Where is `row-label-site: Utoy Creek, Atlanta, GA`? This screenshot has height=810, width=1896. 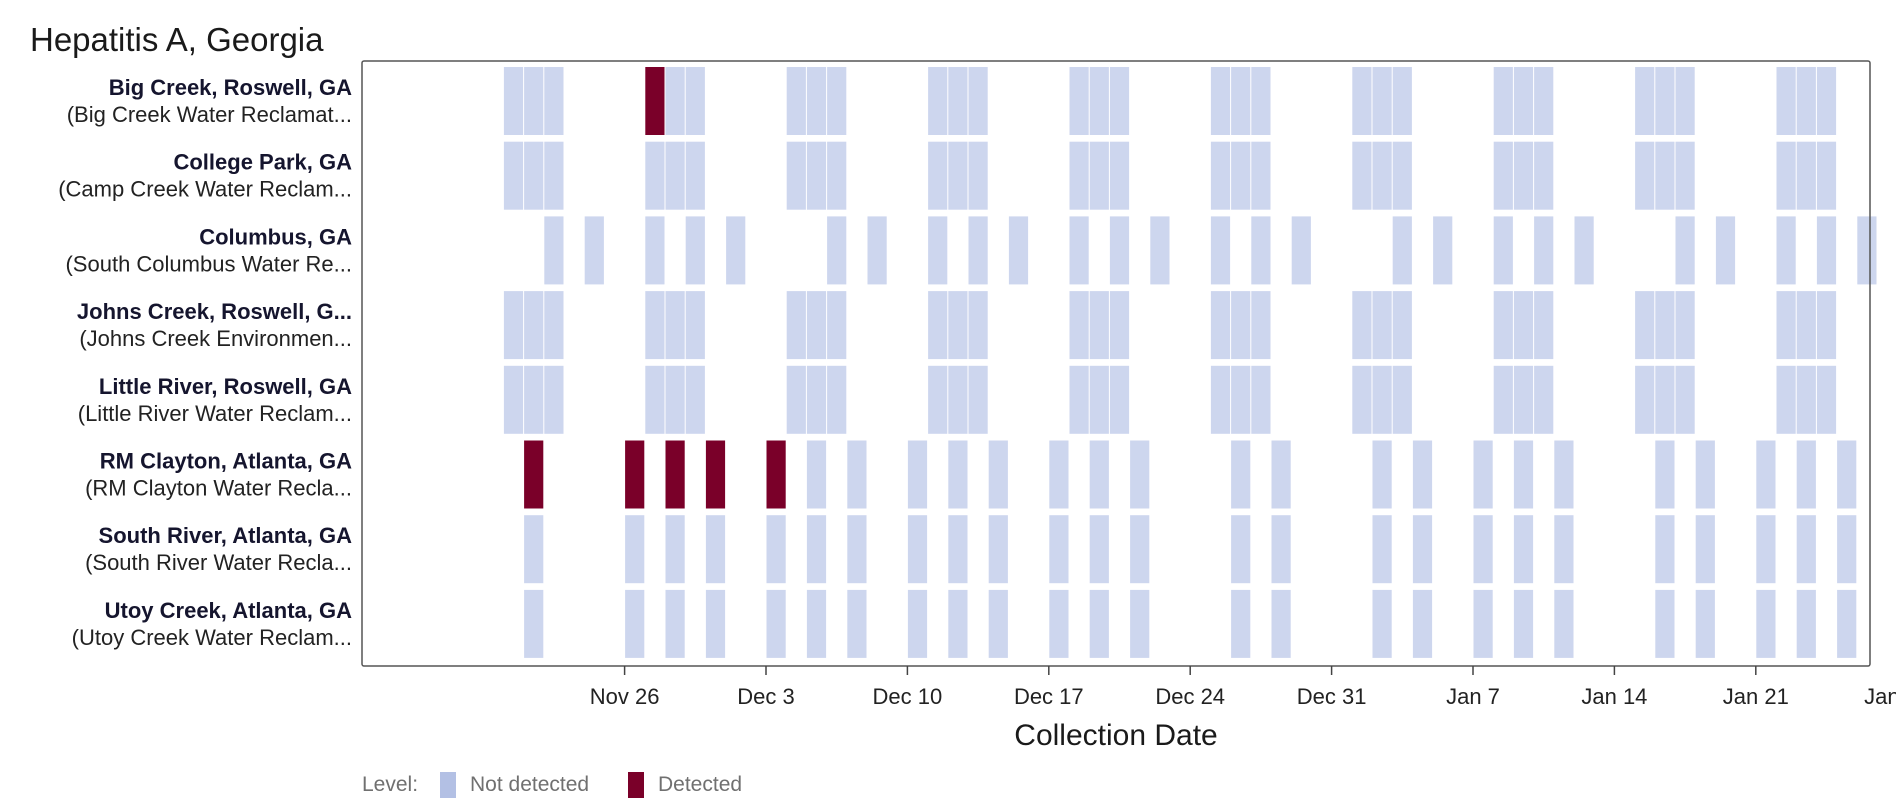
row-label-site: Utoy Creek, Atlanta, GA is located at coordinates (228, 610).